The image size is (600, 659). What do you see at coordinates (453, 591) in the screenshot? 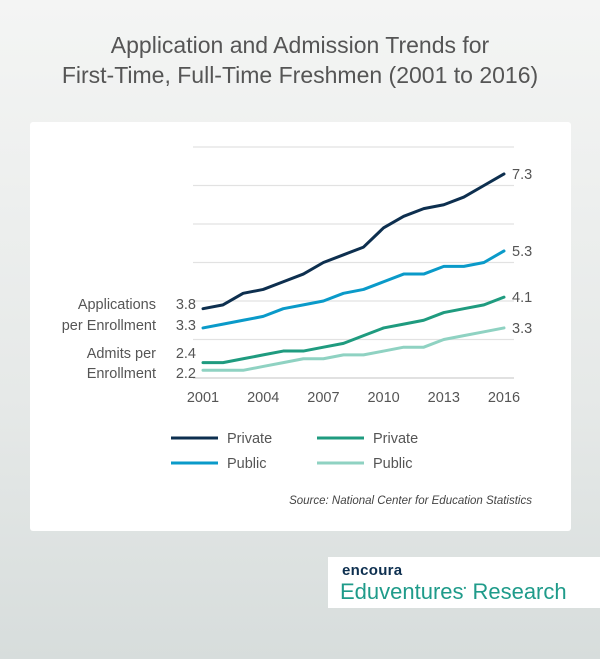
I see `logo-name: Eduventures• Research` at bounding box center [453, 591].